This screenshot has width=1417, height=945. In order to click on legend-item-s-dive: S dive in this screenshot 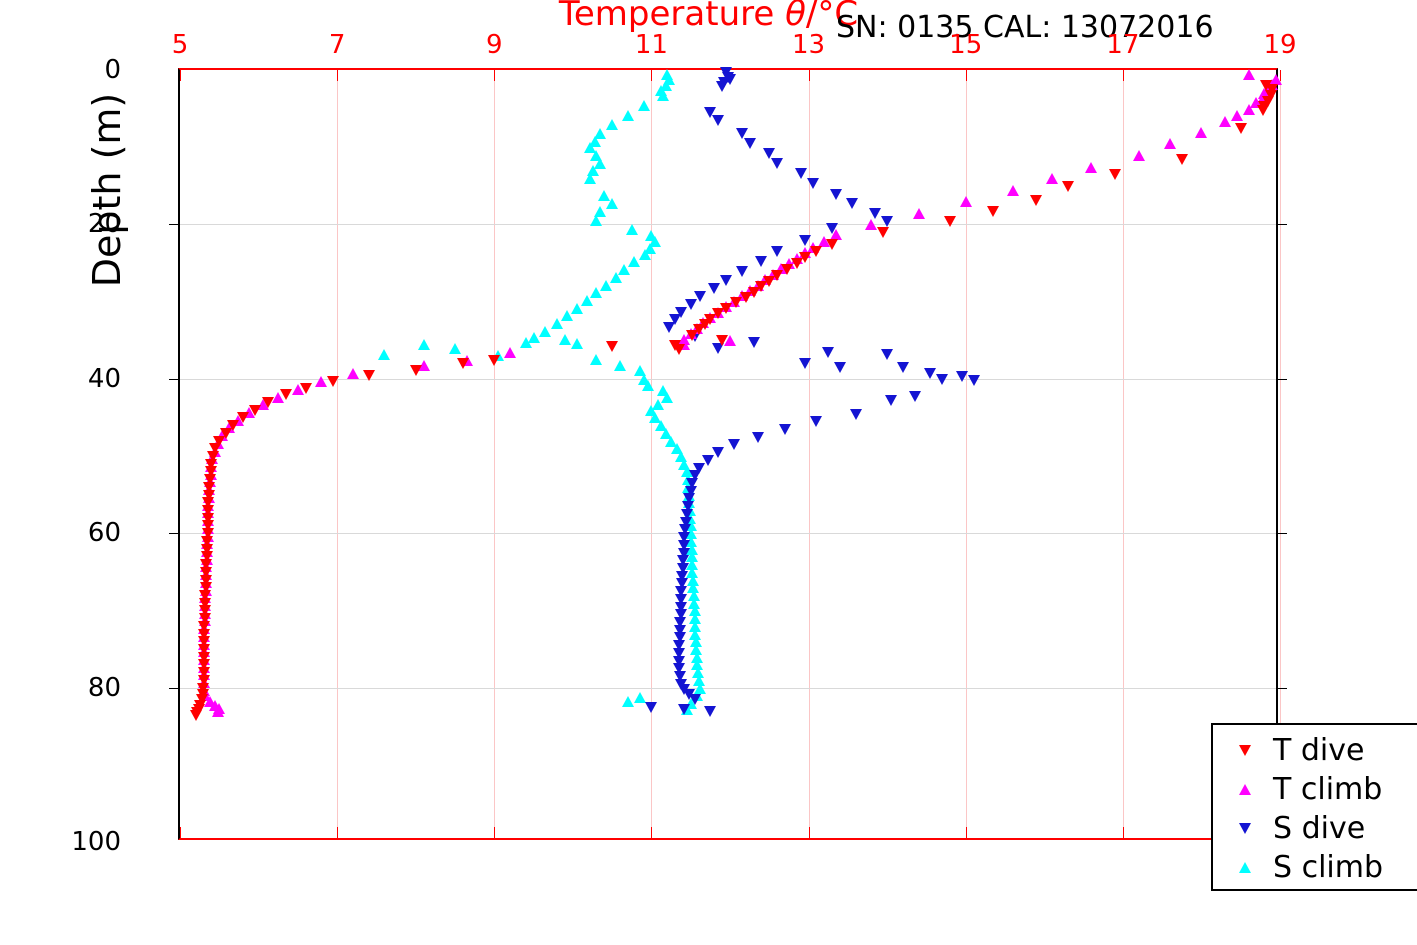, I will do `click(1315, 828)`.